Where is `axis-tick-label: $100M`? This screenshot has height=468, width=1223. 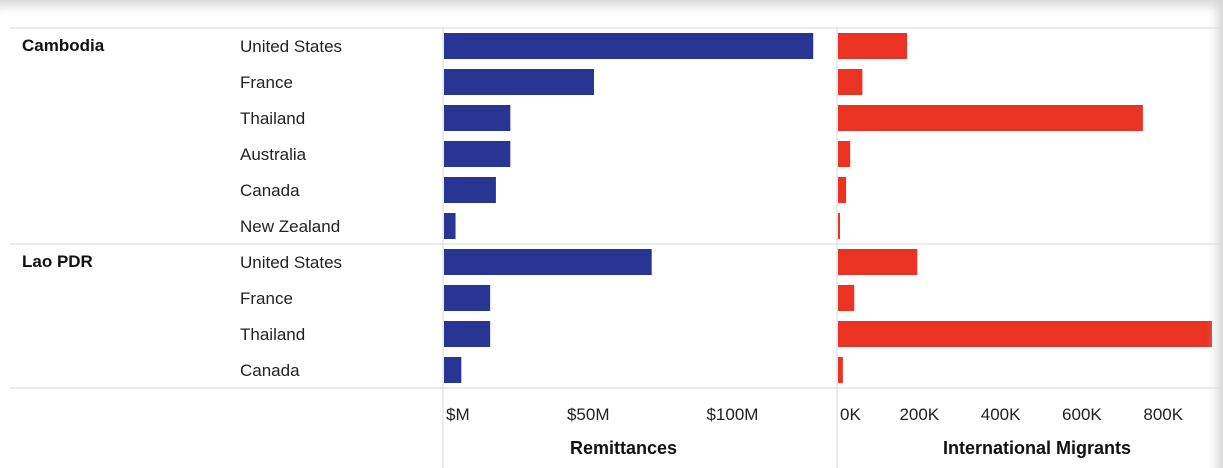
axis-tick-label: $100M is located at coordinates (732, 414).